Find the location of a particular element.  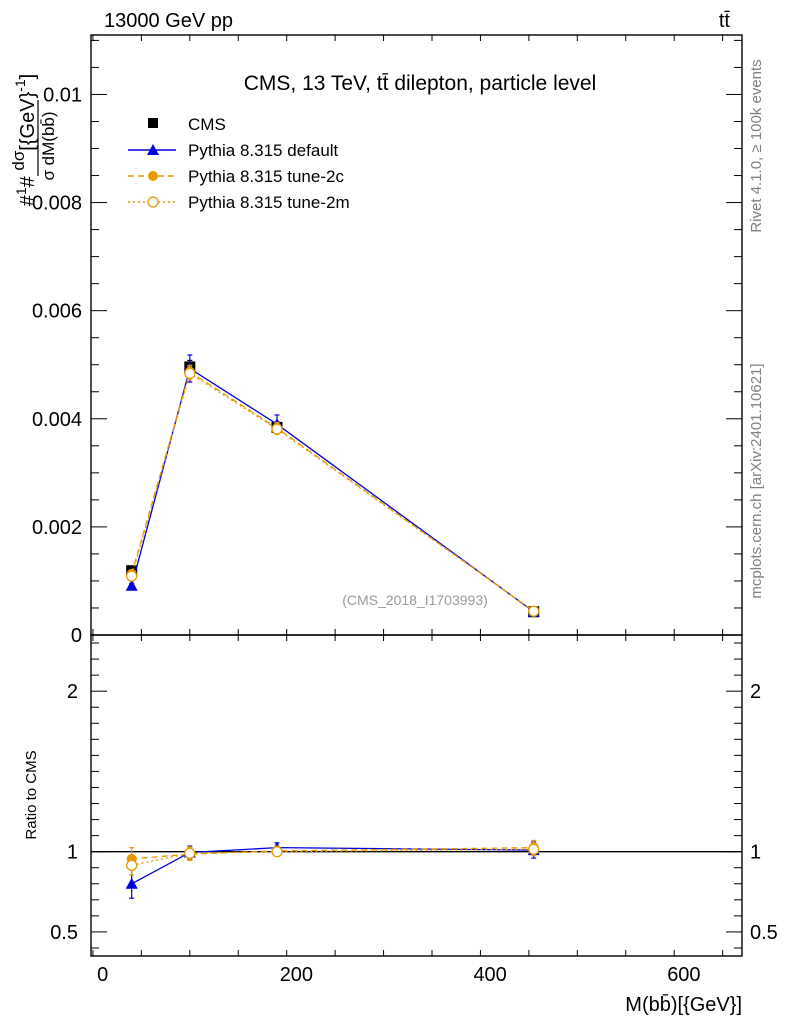

y-axis-title-denominator: σ dM(bb̄) is located at coordinates (48, 145).